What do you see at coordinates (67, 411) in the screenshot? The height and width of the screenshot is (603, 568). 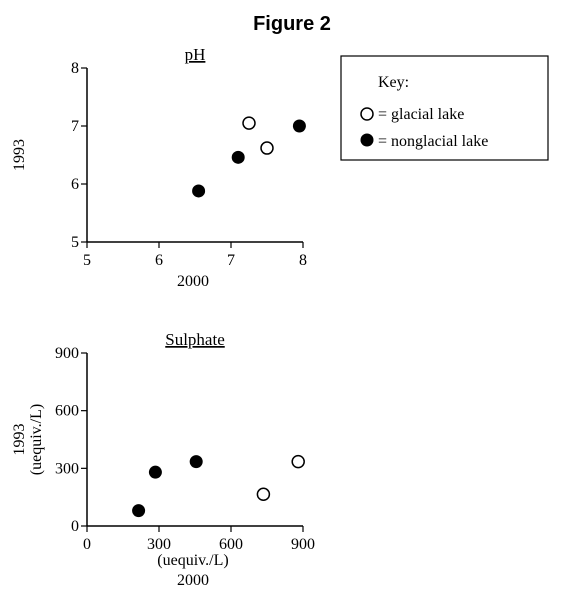 I see `sulphate-y-tick-label: 600` at bounding box center [67, 411].